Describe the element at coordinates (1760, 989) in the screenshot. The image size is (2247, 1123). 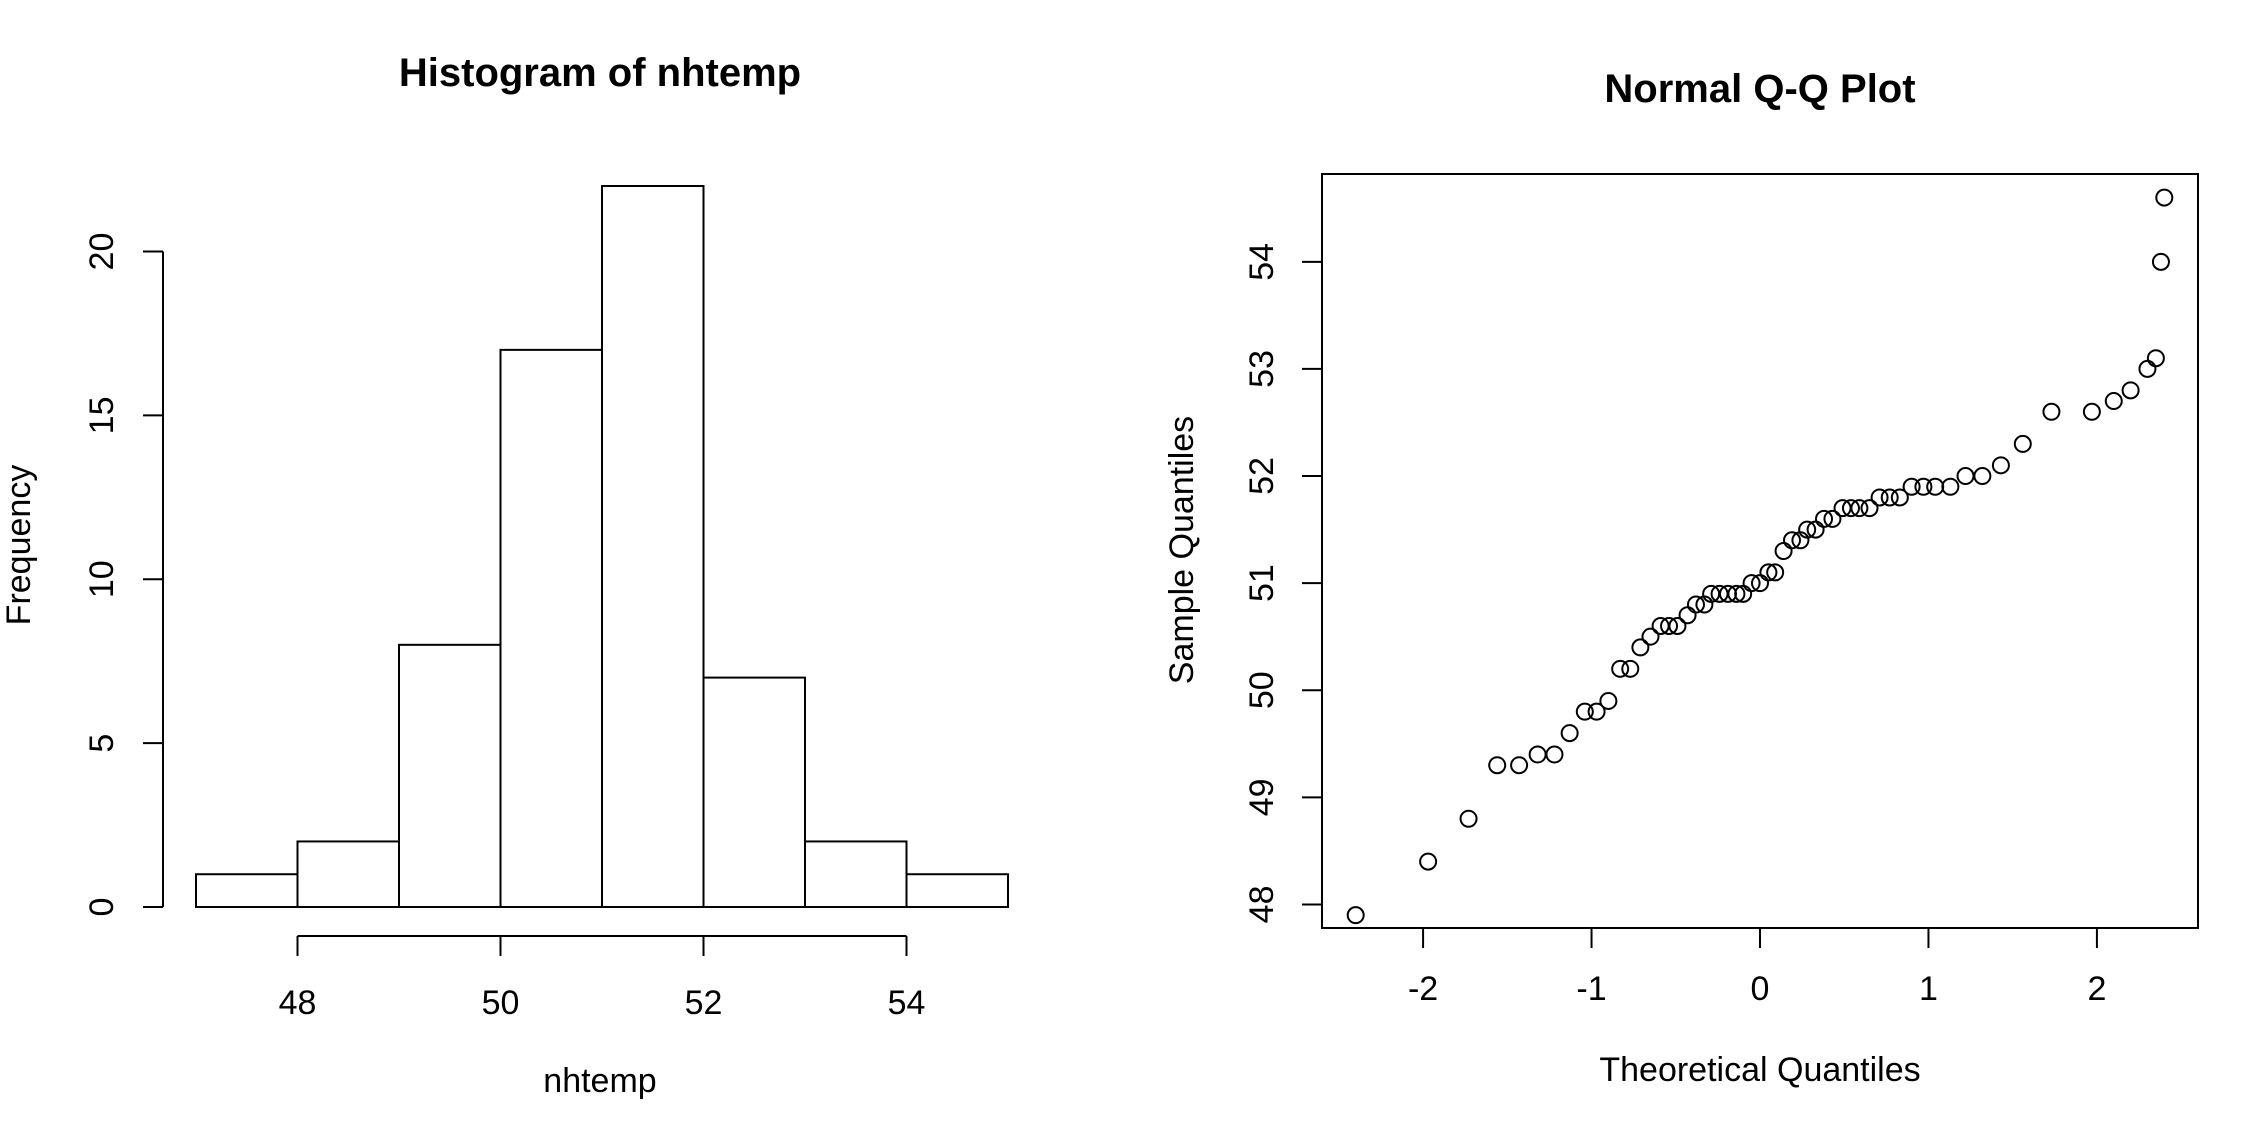
I see `qq-plot-x-tick-label: 0` at that location.